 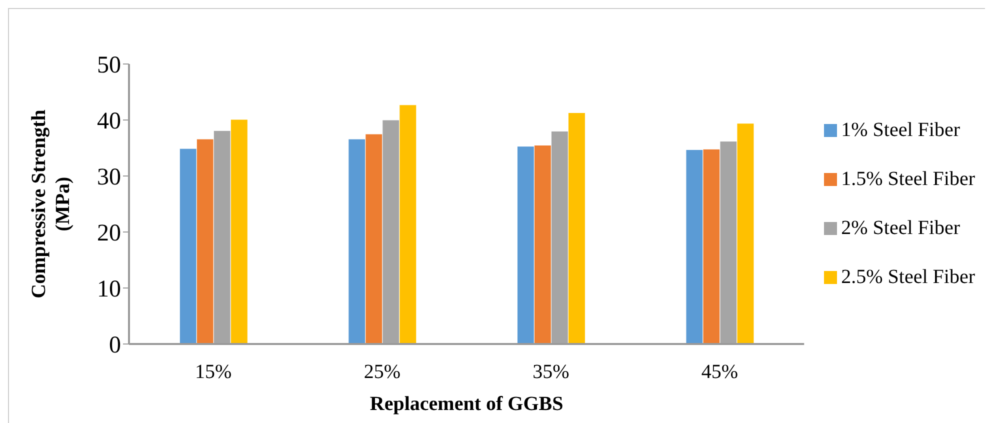 What do you see at coordinates (908, 179) in the screenshot?
I see `legend-label: 1.5% Steel Fiber` at bounding box center [908, 179].